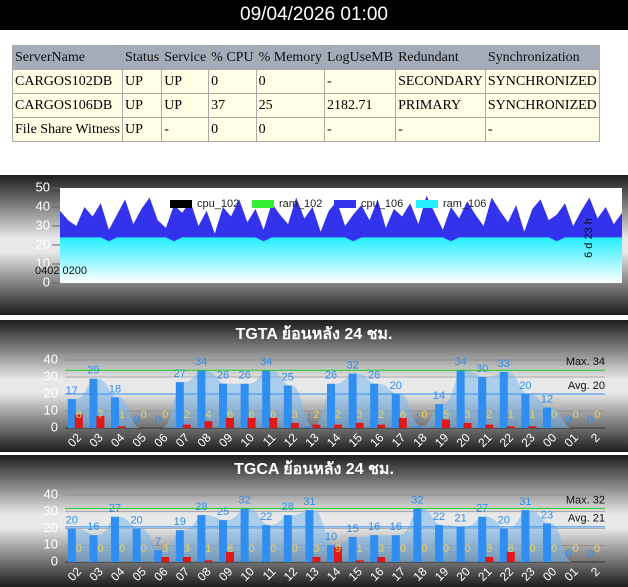  Describe the element at coordinates (440, 57) in the screenshot. I see `table-cell: Redundant` at that location.